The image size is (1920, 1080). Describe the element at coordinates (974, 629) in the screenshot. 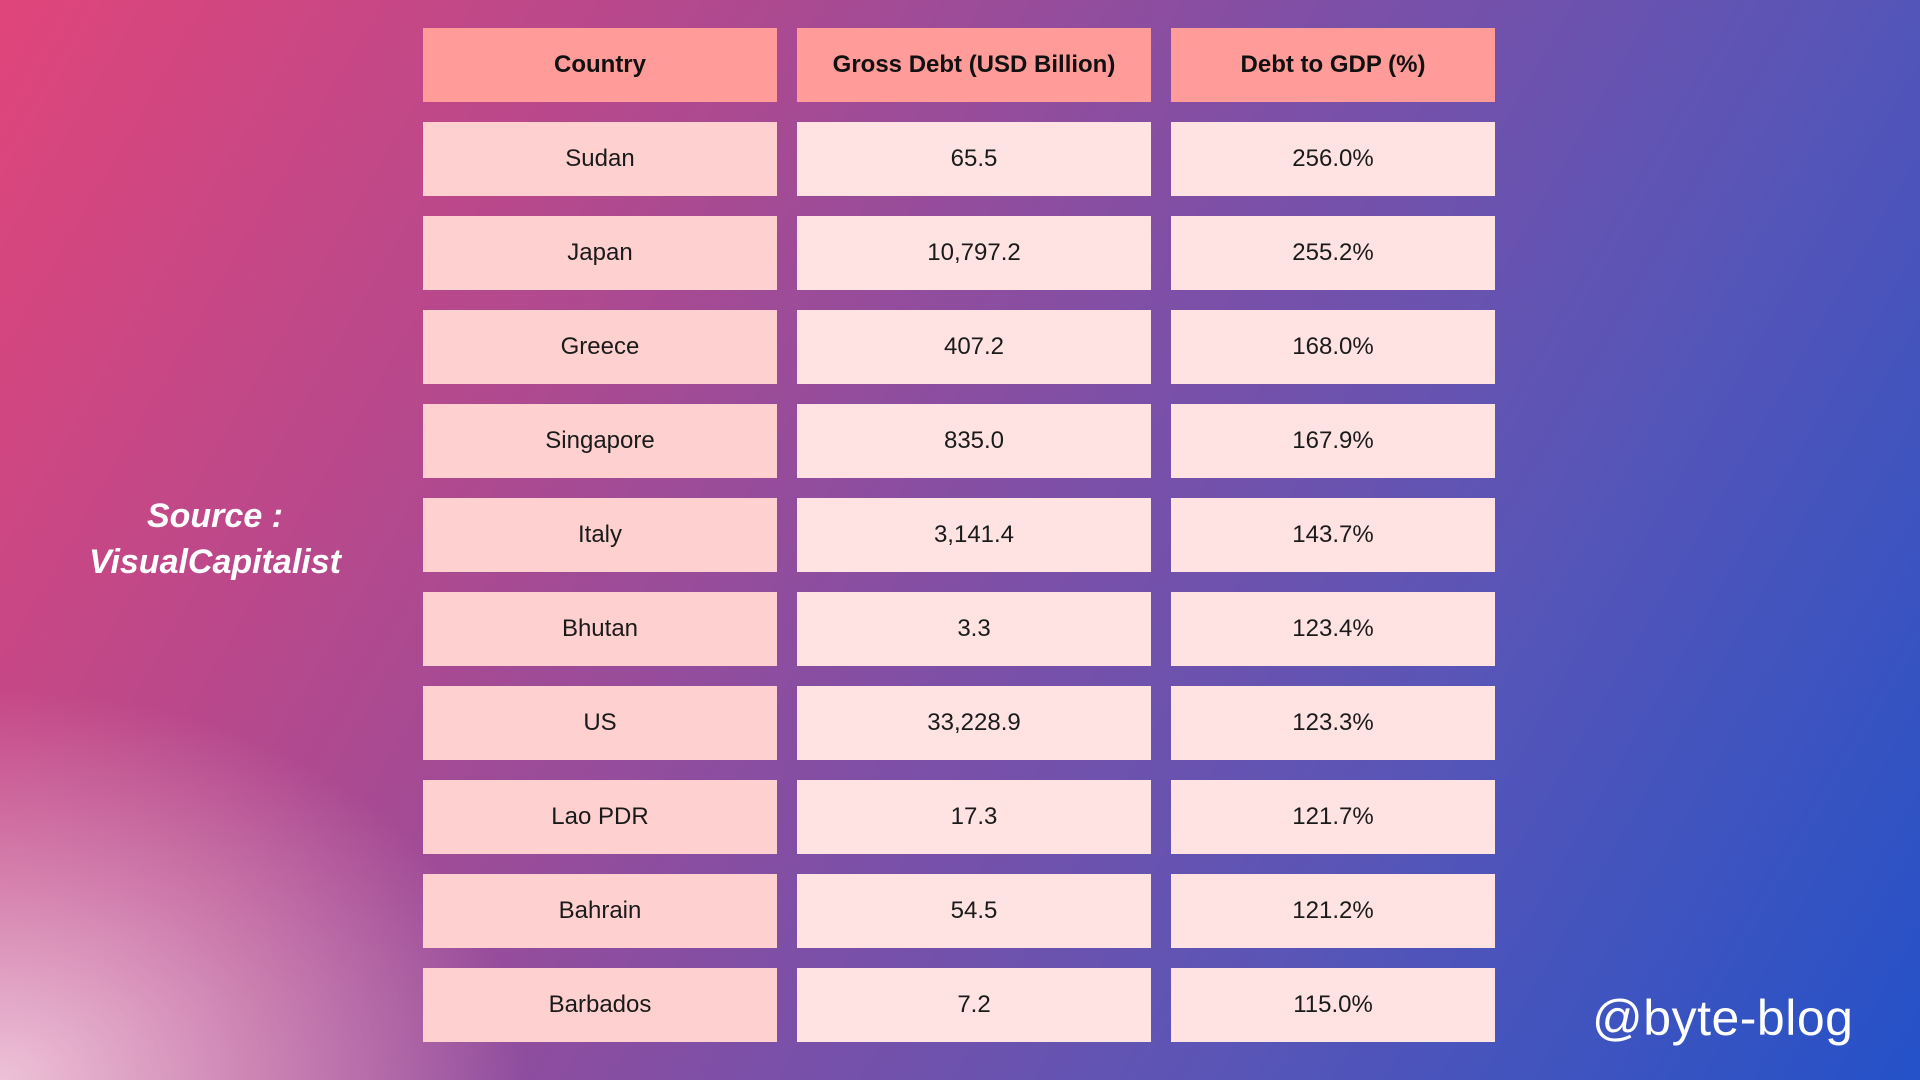

I see `gross-debt-cell: 3.3` at that location.